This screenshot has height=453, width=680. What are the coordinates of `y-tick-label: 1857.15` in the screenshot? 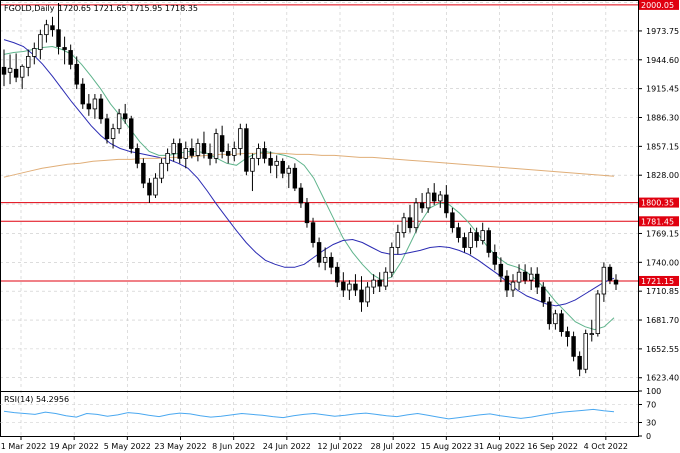 It's located at (662, 146).